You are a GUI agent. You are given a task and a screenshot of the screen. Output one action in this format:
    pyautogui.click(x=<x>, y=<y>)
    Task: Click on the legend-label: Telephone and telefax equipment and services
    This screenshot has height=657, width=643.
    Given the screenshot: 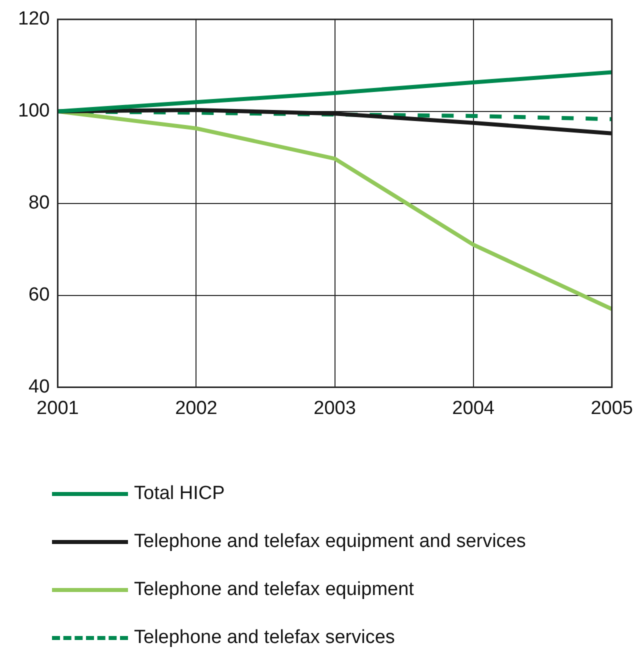 What is the action you would take?
    pyautogui.click(x=330, y=542)
    